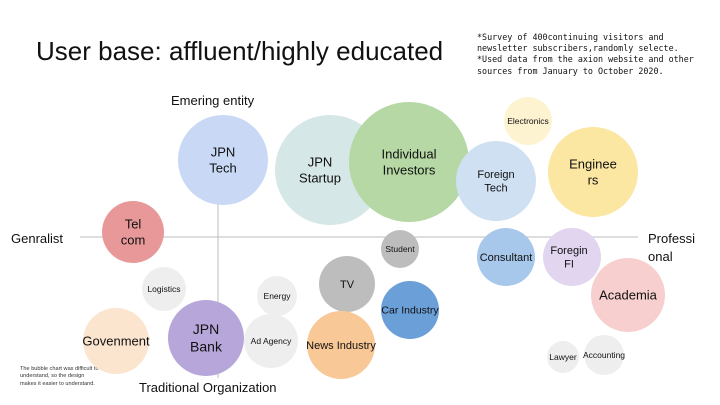 The height and width of the screenshot is (405, 720). I want to click on bubble-label: Bank, so click(206, 347).